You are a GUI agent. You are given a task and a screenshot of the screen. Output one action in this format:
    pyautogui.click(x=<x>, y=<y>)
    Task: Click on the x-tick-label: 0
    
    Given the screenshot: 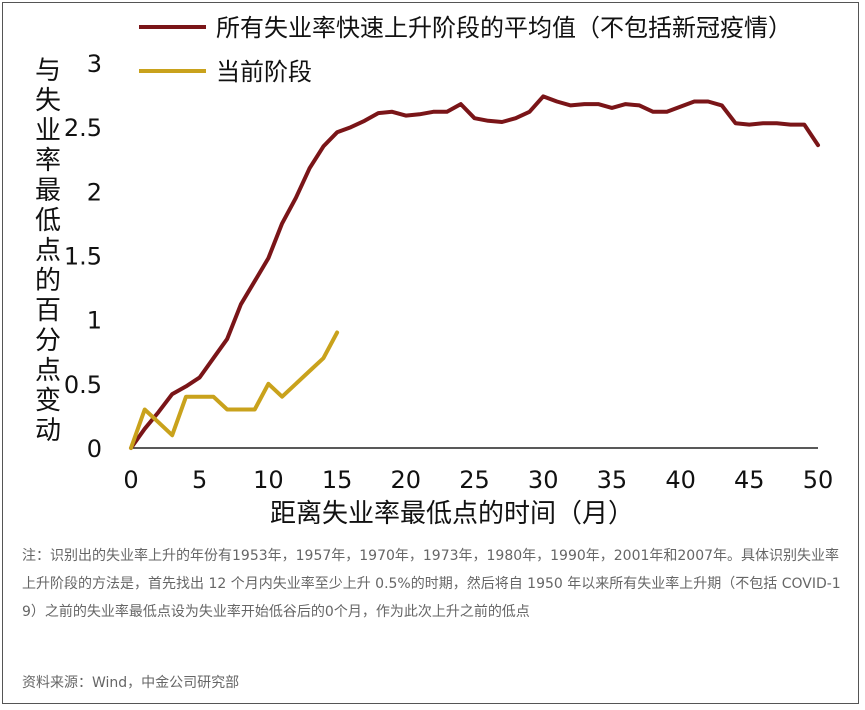 What is the action you would take?
    pyautogui.click(x=130, y=480)
    